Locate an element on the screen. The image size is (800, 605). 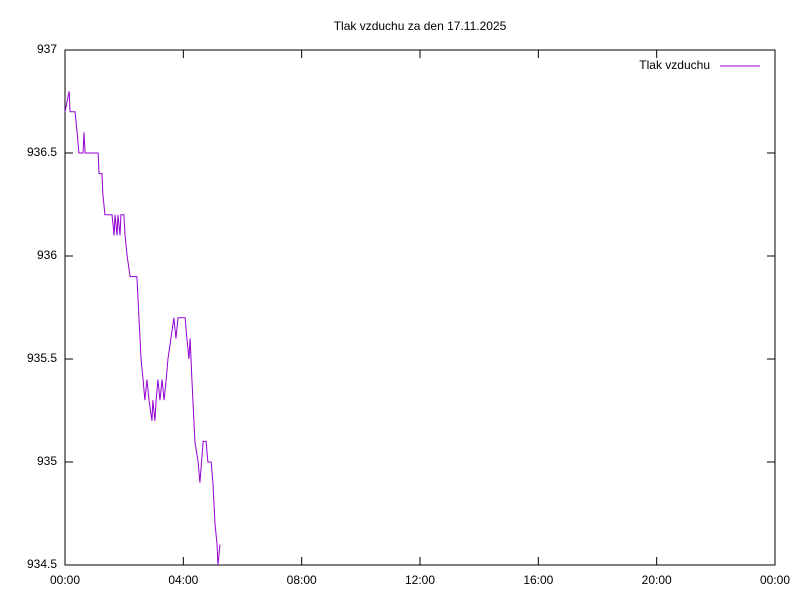
x-tick-label: 08:00 is located at coordinates (302, 580).